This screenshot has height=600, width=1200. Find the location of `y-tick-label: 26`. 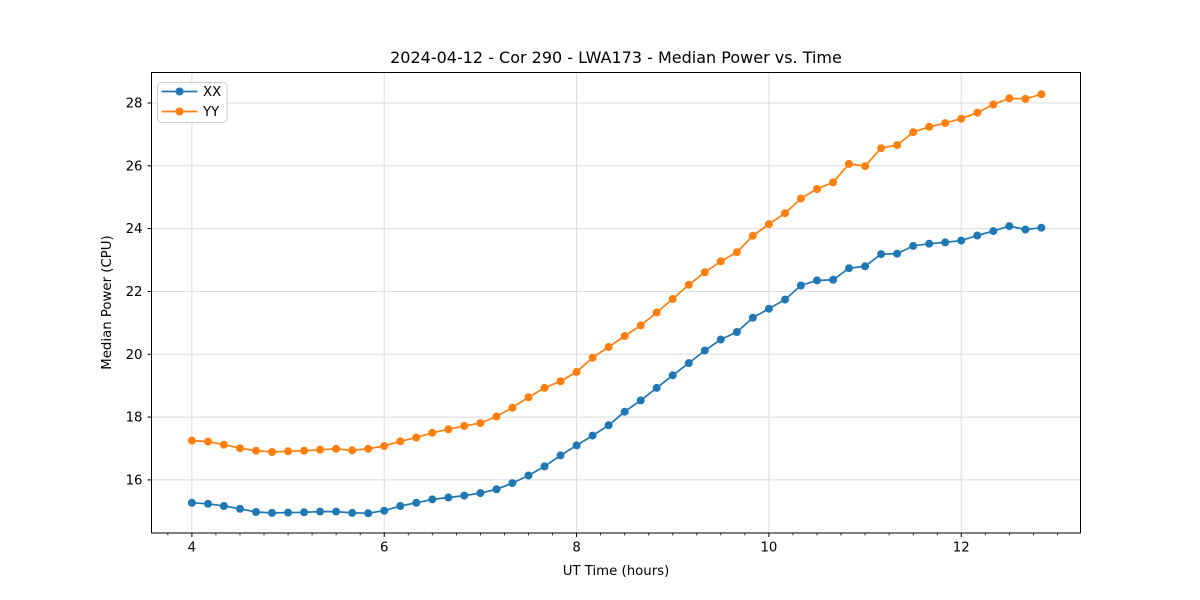

y-tick-label: 26 is located at coordinates (134, 166).